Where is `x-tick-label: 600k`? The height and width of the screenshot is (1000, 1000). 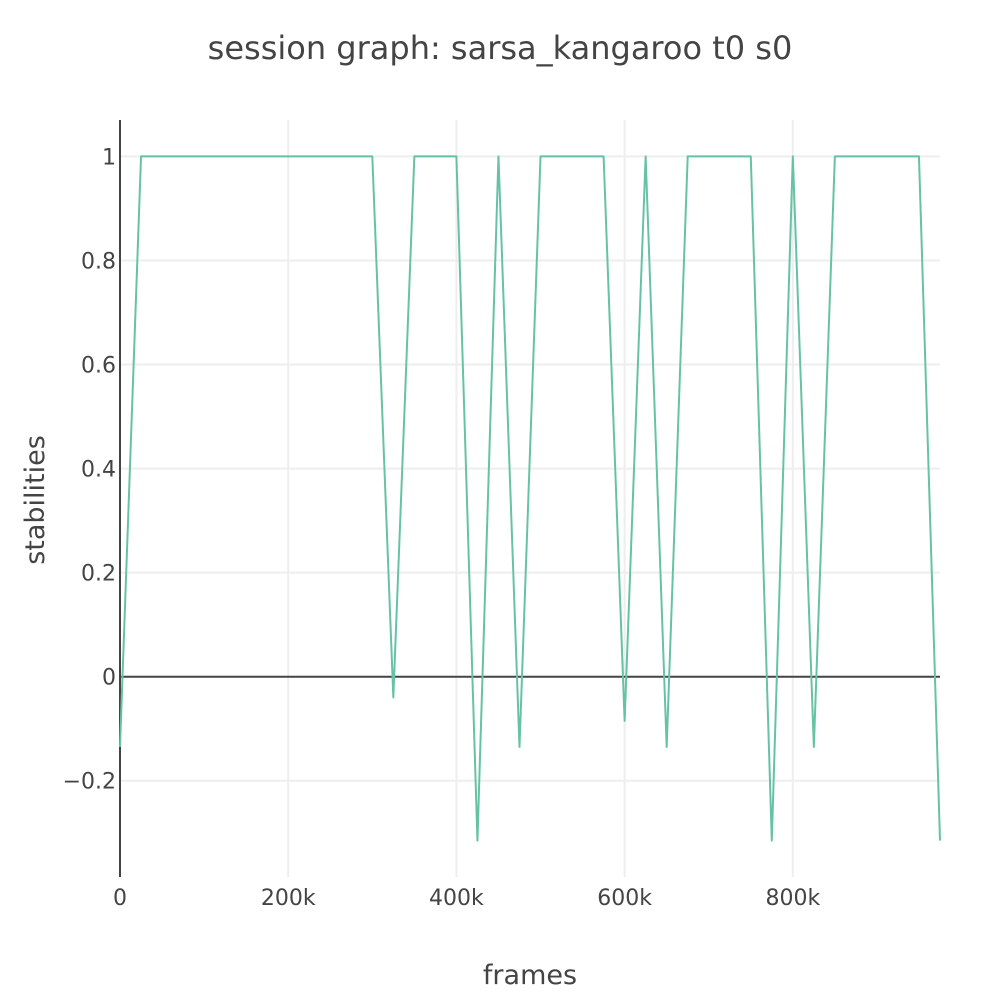 x-tick-label: 600k is located at coordinates (624, 898).